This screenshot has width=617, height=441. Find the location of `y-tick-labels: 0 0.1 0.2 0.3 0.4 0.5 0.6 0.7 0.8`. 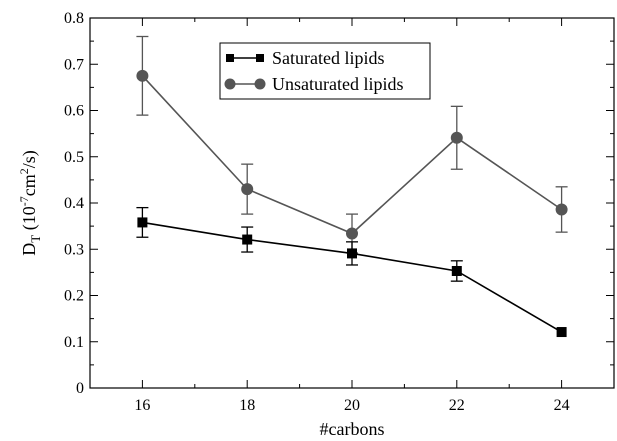

y-tick-labels: 0 0.1 0.2 0.3 0.4 0.5 0.6 0.7 0.8 is located at coordinates (74, 203).